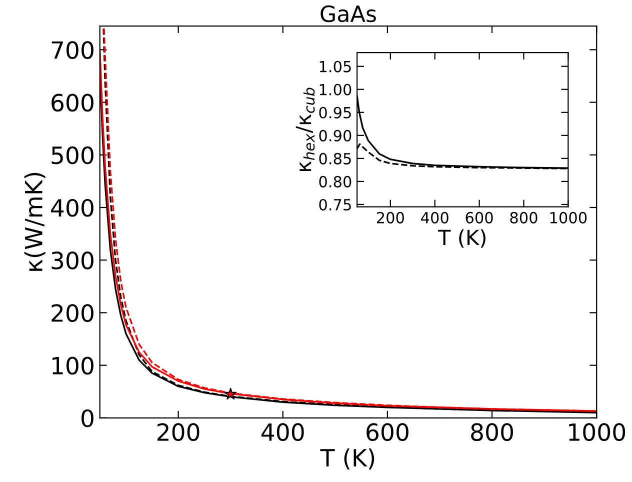  Describe the element at coordinates (335, 112) in the screenshot. I see `y-tick-label: 0.95` at that location.